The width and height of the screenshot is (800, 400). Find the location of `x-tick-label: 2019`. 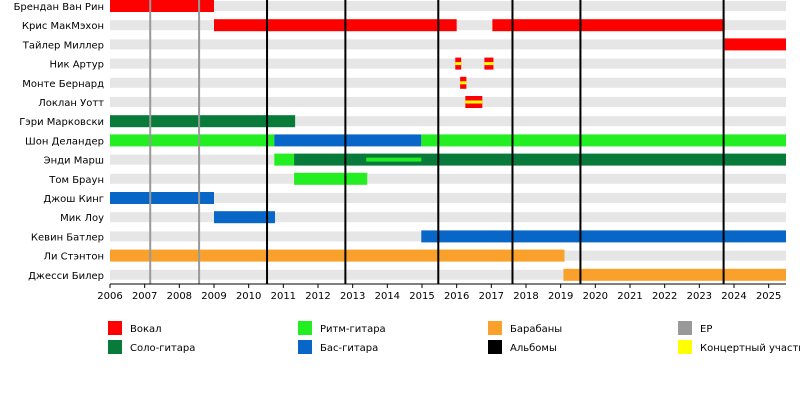

x-tick-label: 2019 is located at coordinates (560, 296).